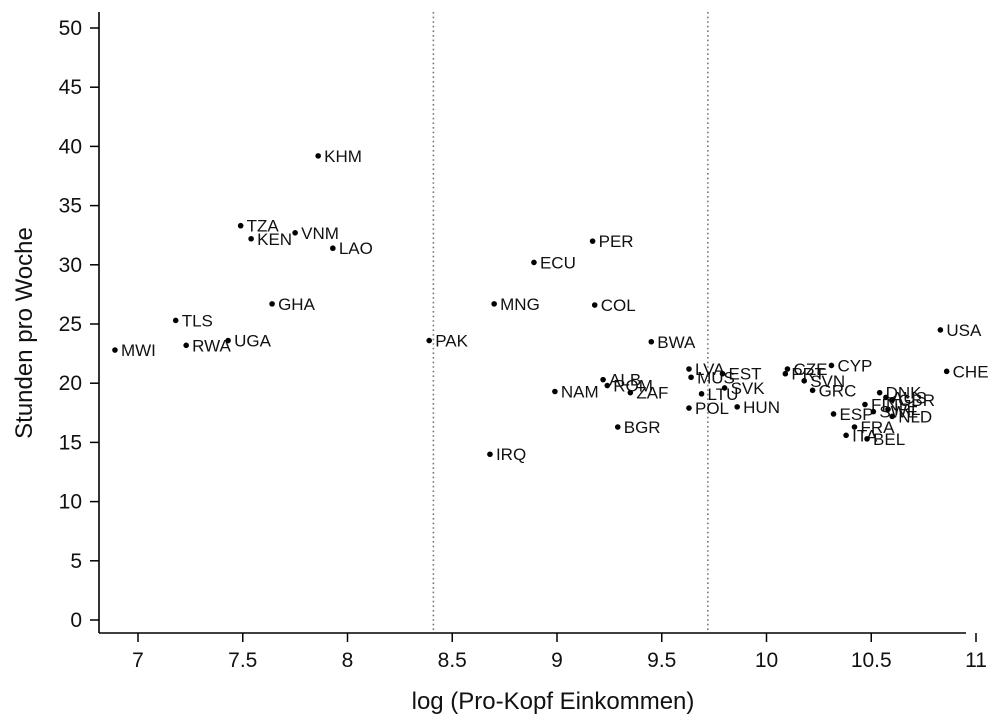  I want to click on data-point-label: ROM, so click(633, 386).